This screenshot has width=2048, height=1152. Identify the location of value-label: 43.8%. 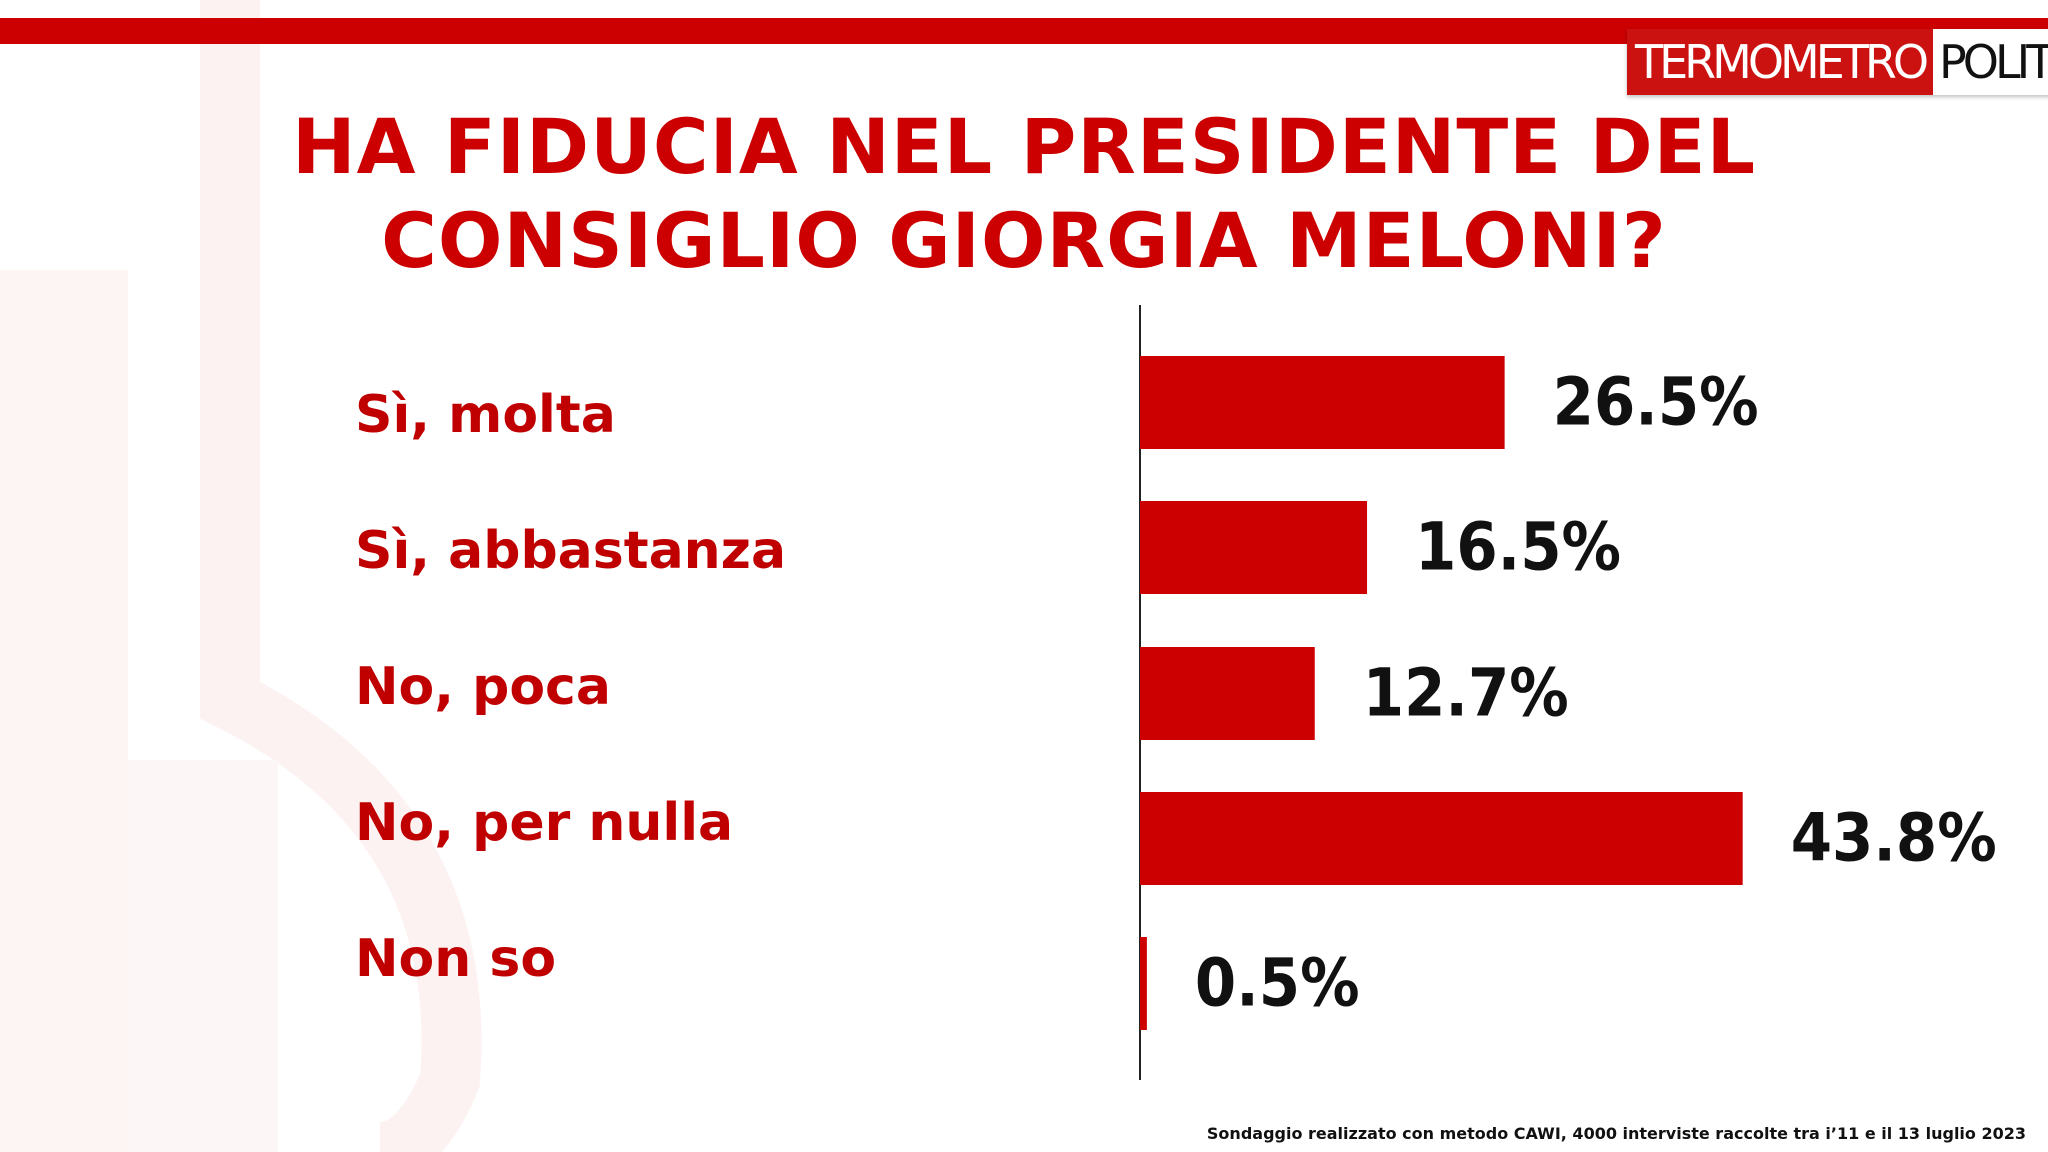
(1894, 838).